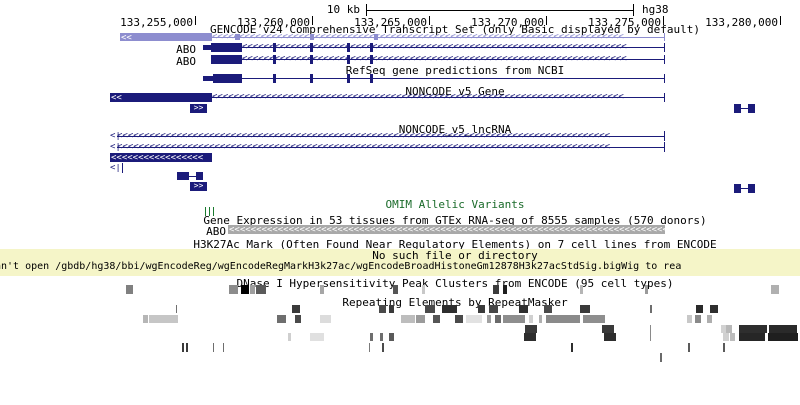  I want to click on transcript-end-tick, so click(664, 147).